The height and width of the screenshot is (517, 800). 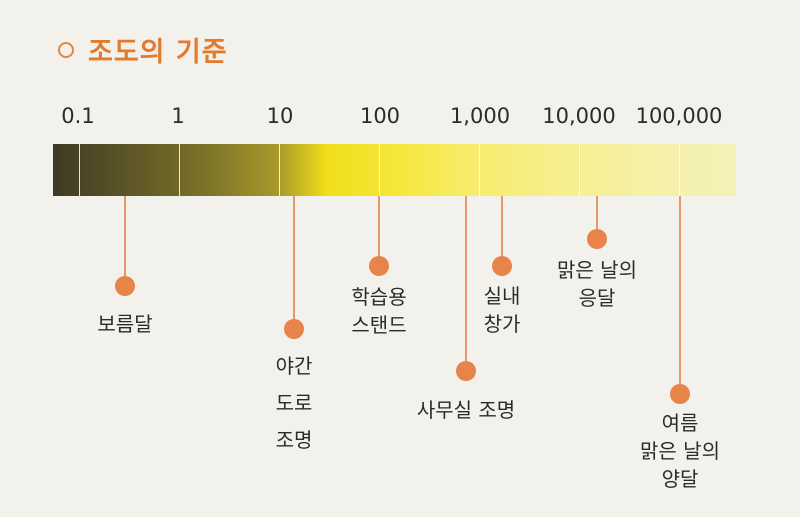 What do you see at coordinates (379, 325) in the screenshot?
I see `marker-label-line: 스탠드` at bounding box center [379, 325].